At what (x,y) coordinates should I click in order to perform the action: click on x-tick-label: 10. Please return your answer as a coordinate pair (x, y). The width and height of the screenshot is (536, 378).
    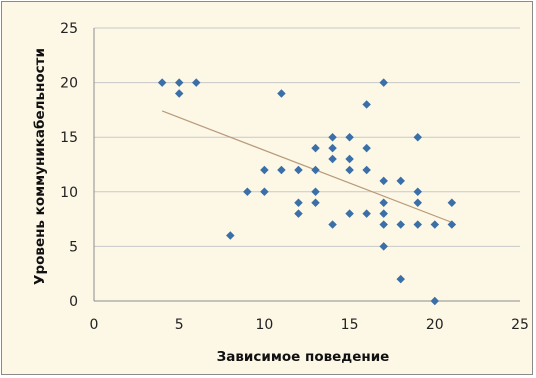
    Looking at the image, I should click on (264, 325).